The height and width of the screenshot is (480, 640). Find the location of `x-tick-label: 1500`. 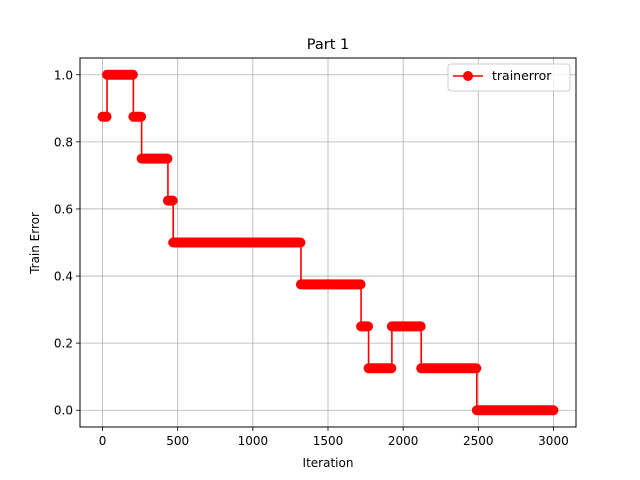

x-tick-label: 1500 is located at coordinates (328, 441).